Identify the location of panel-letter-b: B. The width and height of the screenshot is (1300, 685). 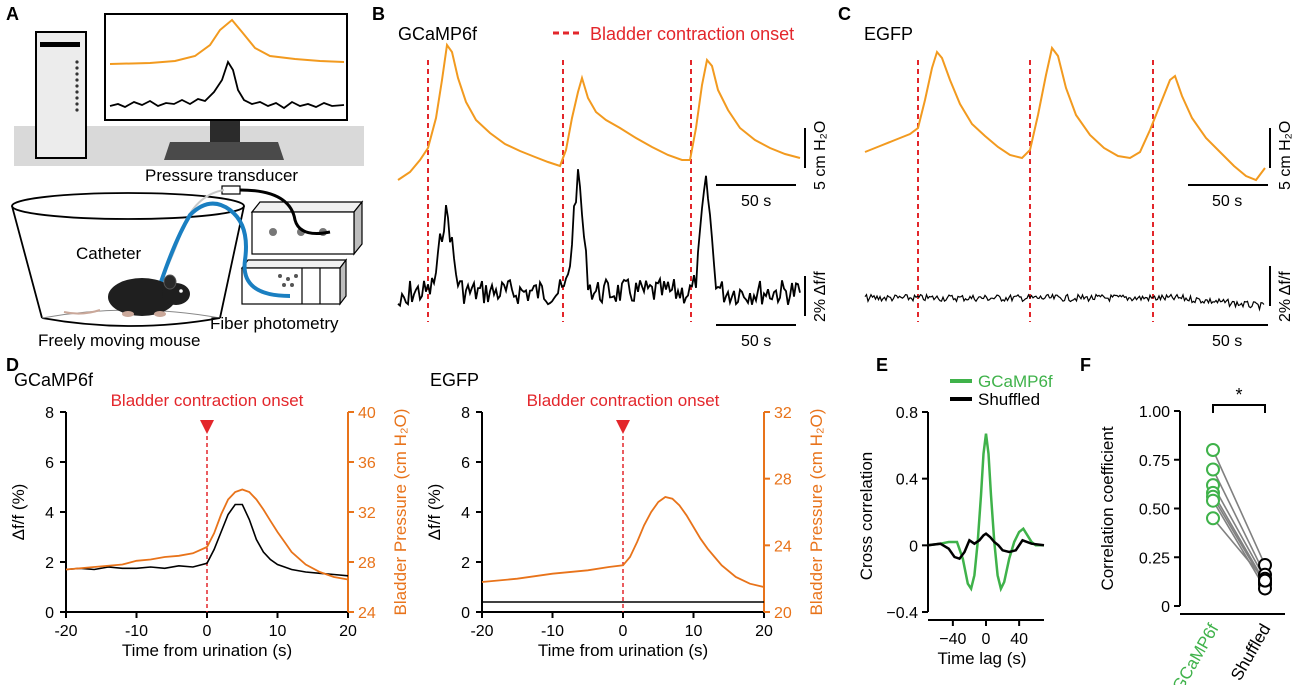
(378, 14).